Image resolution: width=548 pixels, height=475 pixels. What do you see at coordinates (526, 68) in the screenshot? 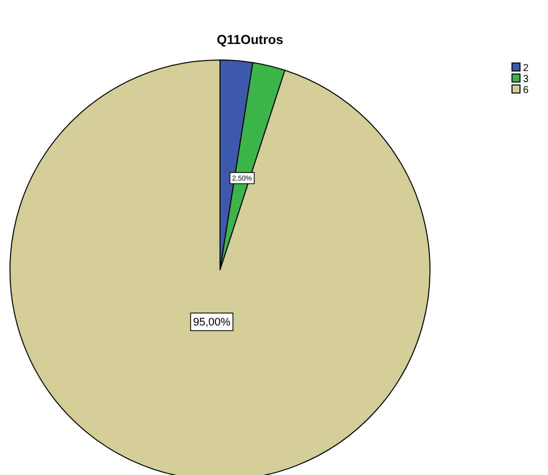
I see `legend-label: 2` at bounding box center [526, 68].